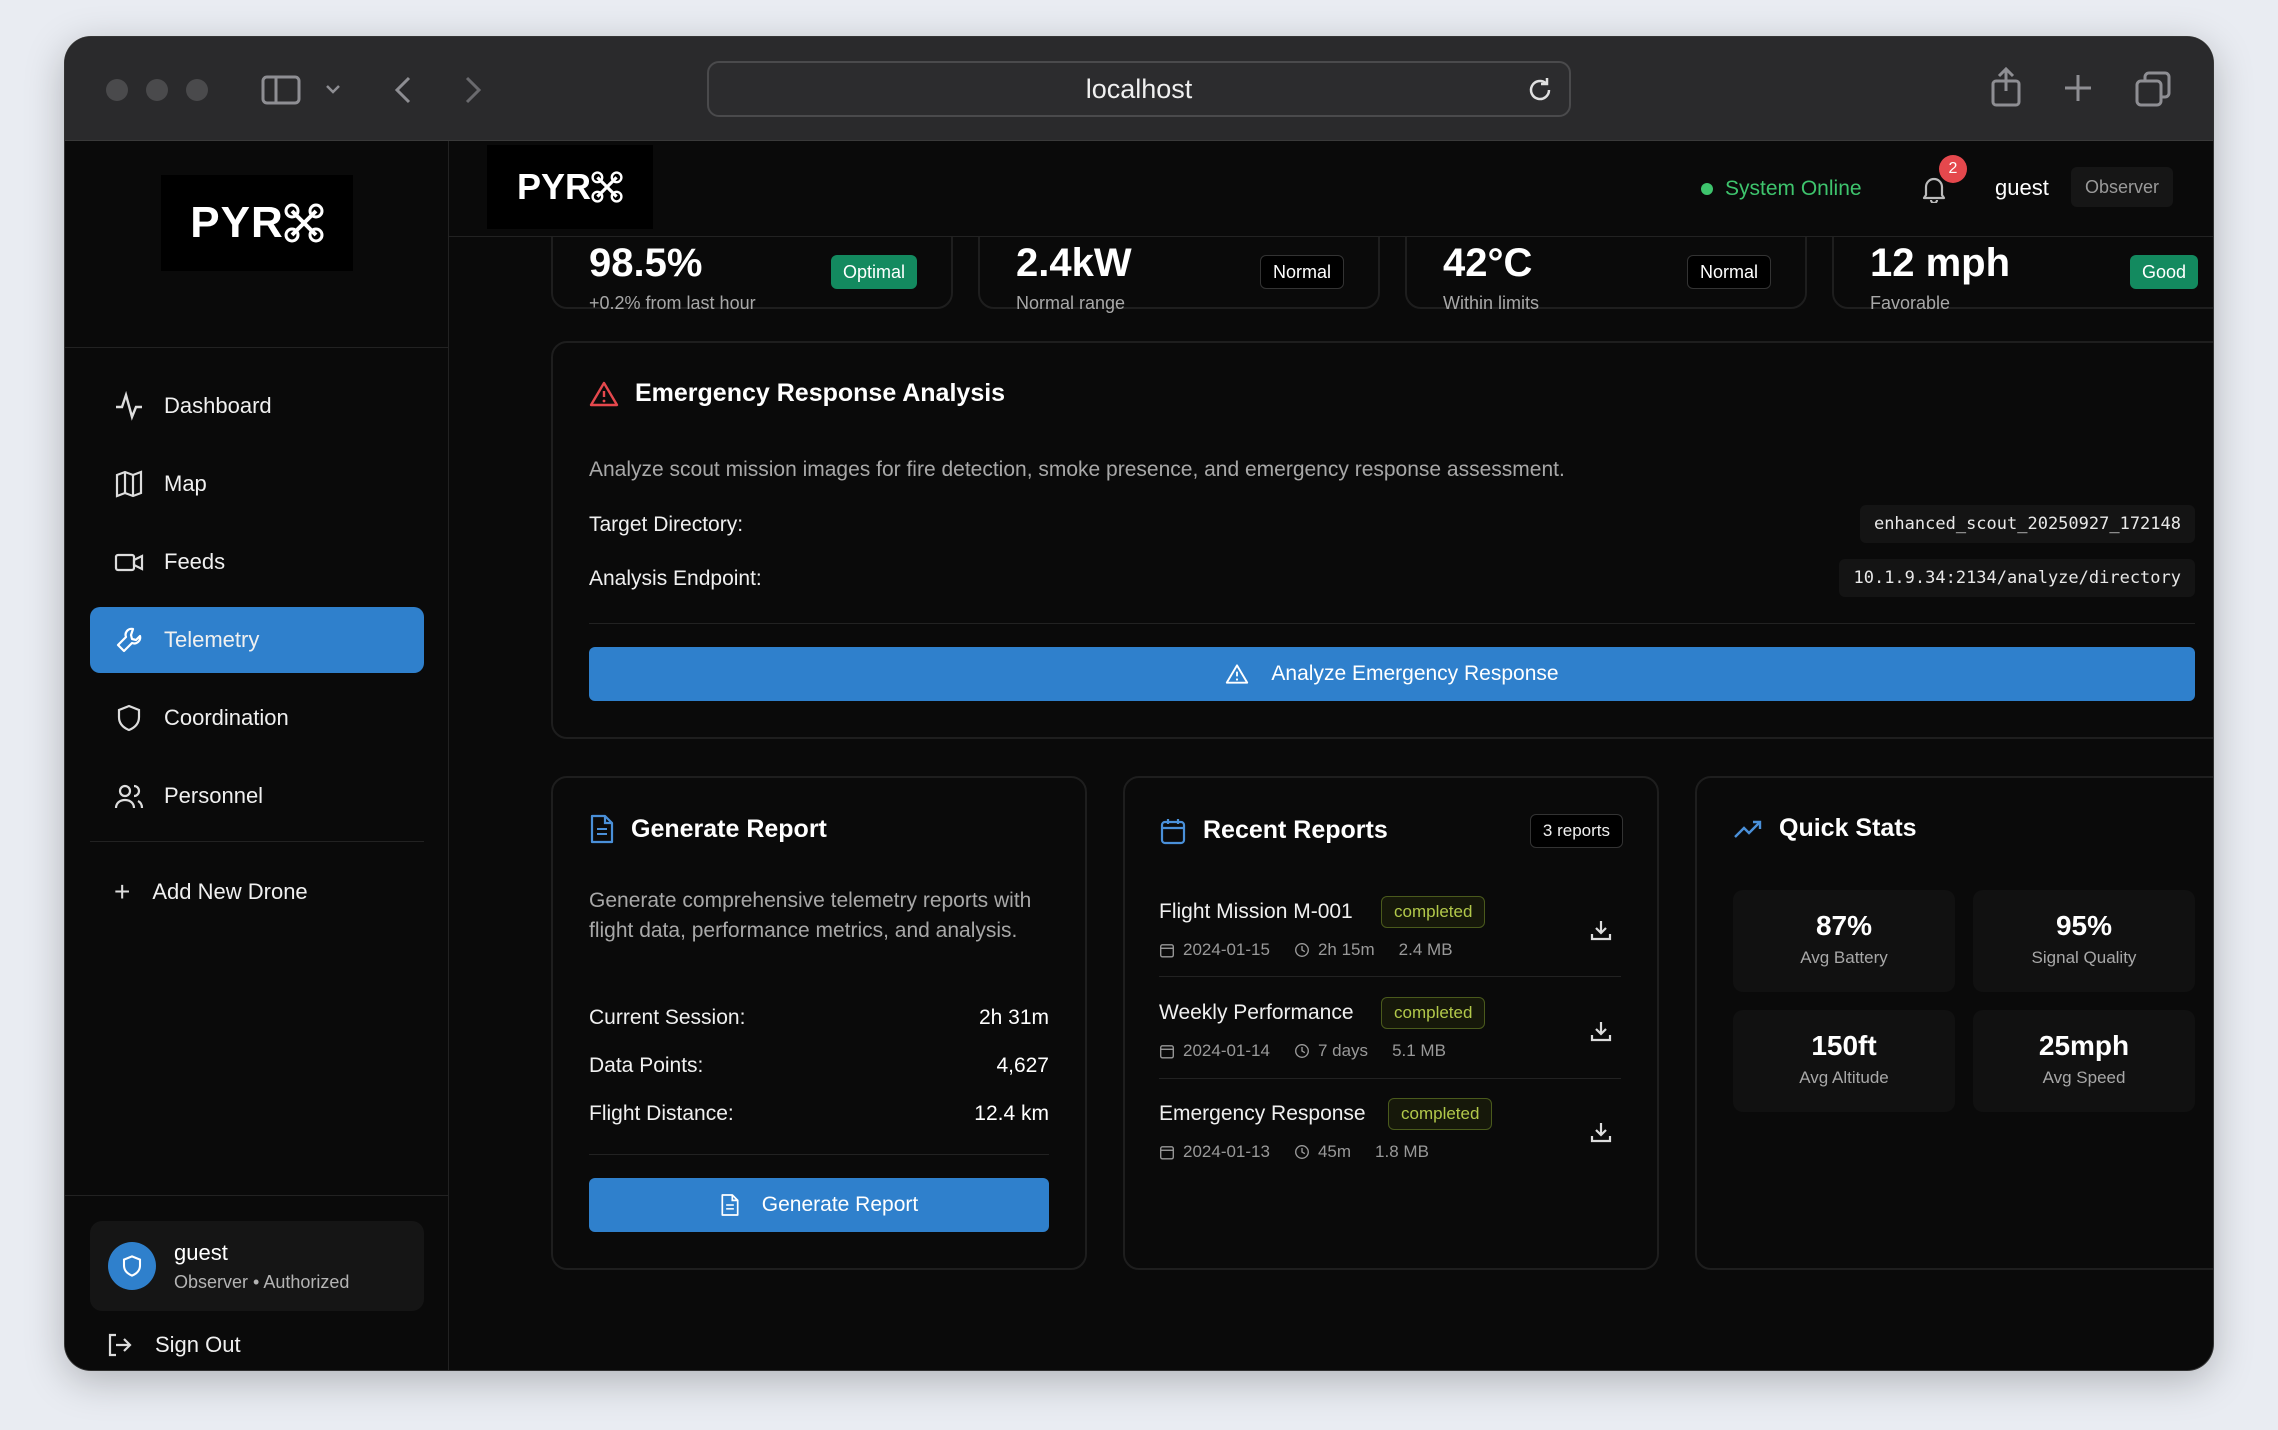  I want to click on report-date: 2024-01-13, so click(1226, 1151).